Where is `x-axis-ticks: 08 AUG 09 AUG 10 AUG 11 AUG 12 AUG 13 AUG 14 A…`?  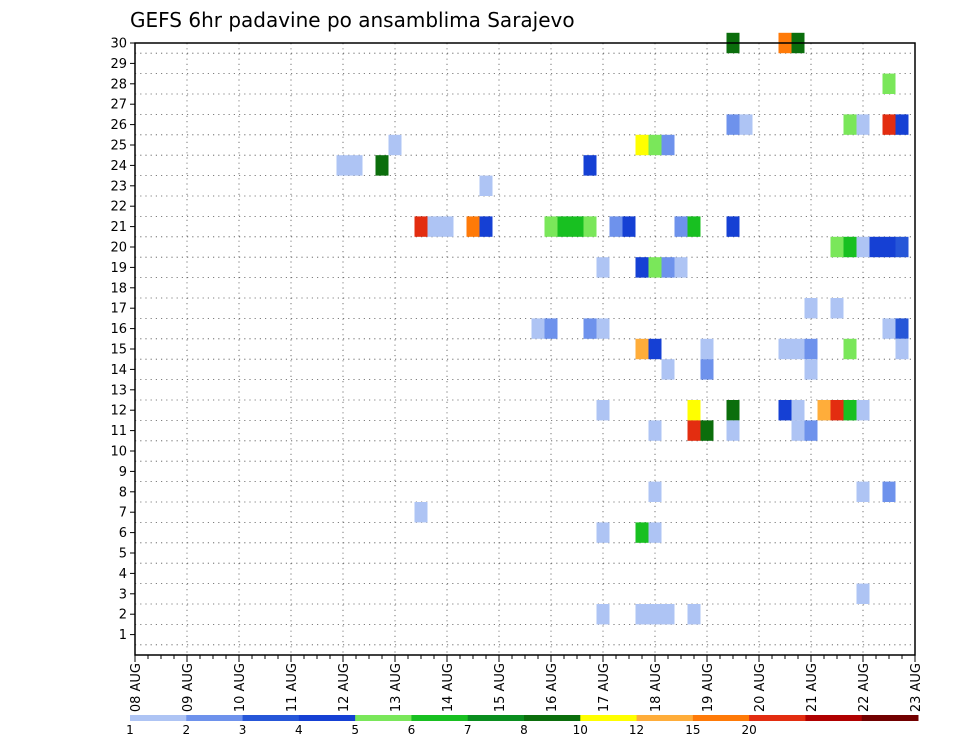 x-axis-ticks: 08 AUG 09 AUG 10 AUG 11 AUG 12 AUG 13 AUG 14 A… is located at coordinates (526, 683).